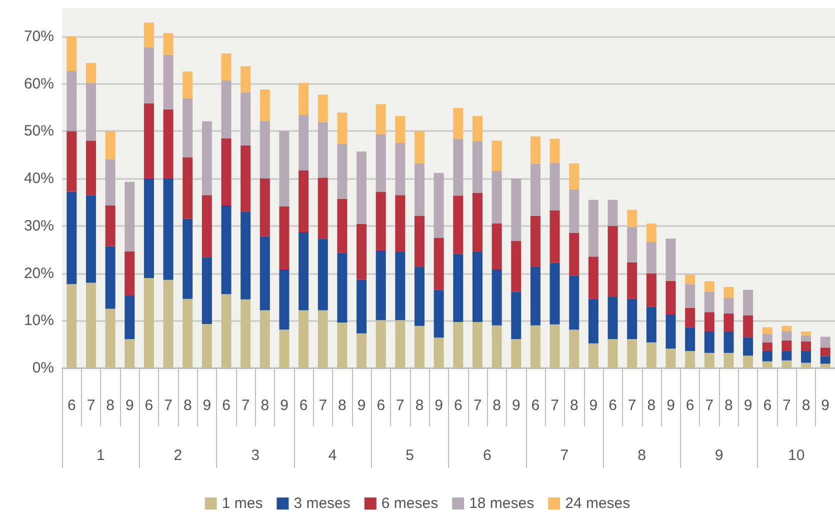 The width and height of the screenshot is (835, 518). Describe the element at coordinates (709, 405) in the screenshot. I see `x-tick-label: 7` at that location.